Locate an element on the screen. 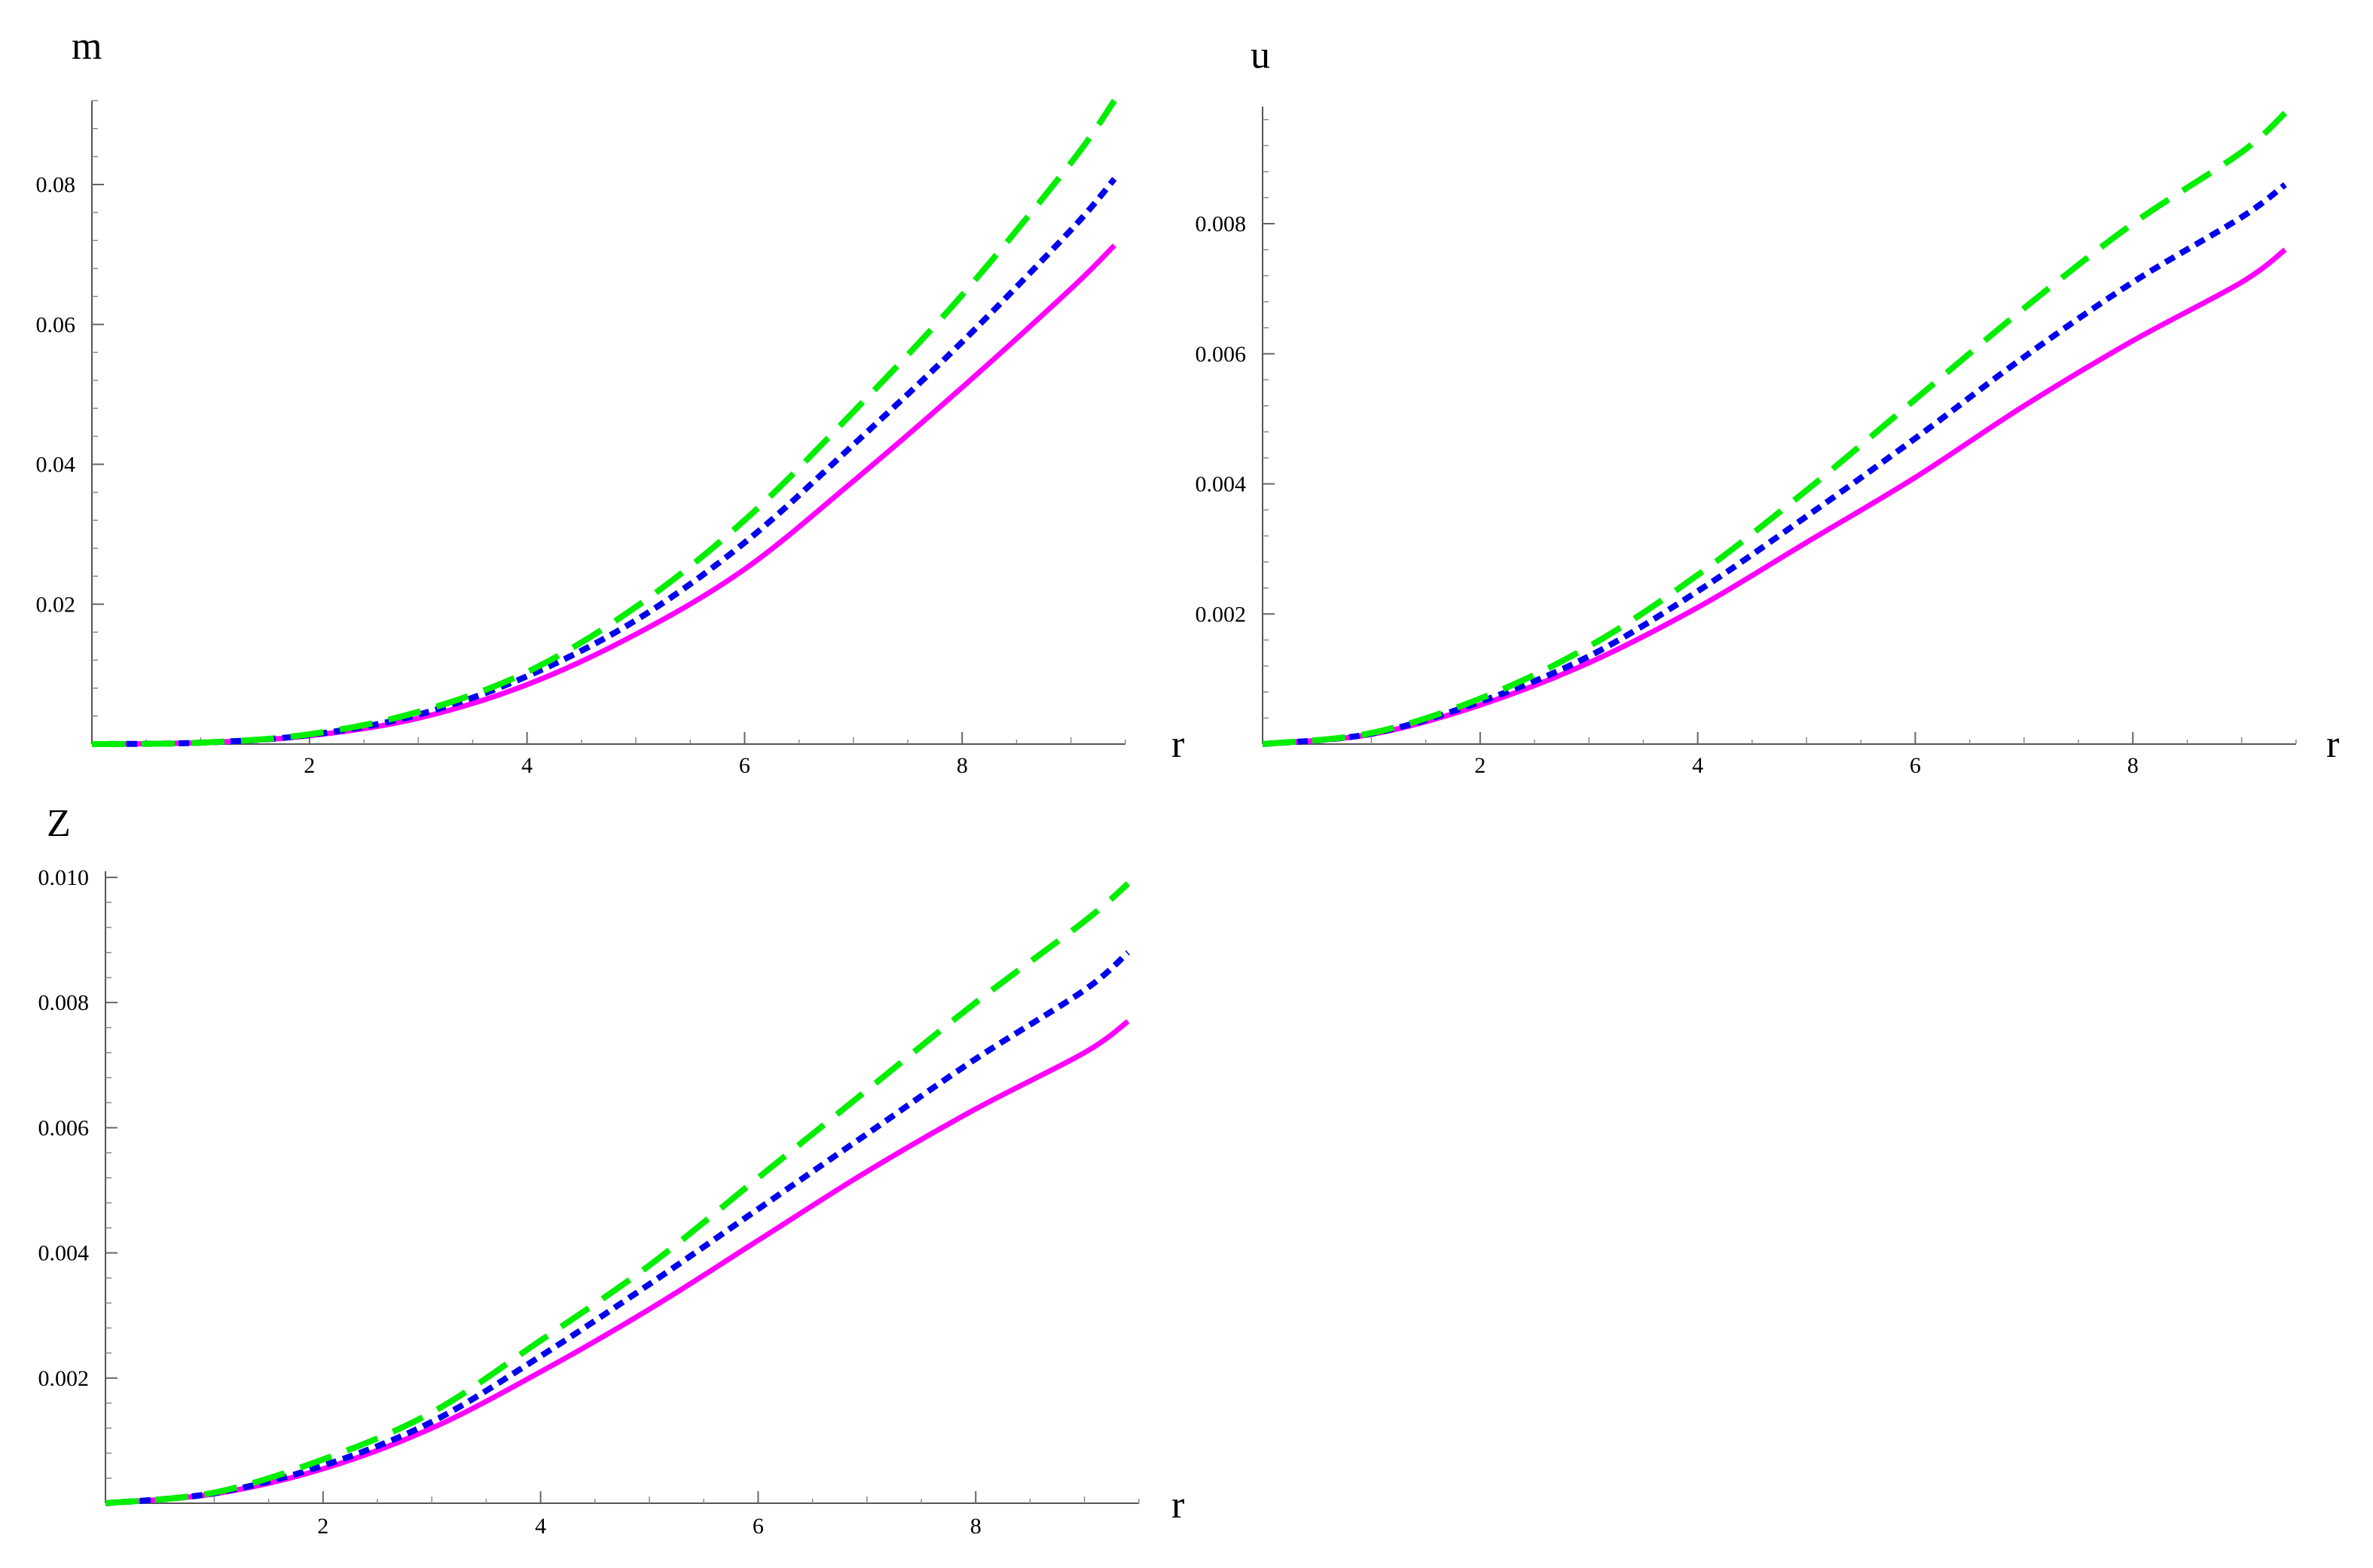  y-tick-label: 0.04 is located at coordinates (56, 465).